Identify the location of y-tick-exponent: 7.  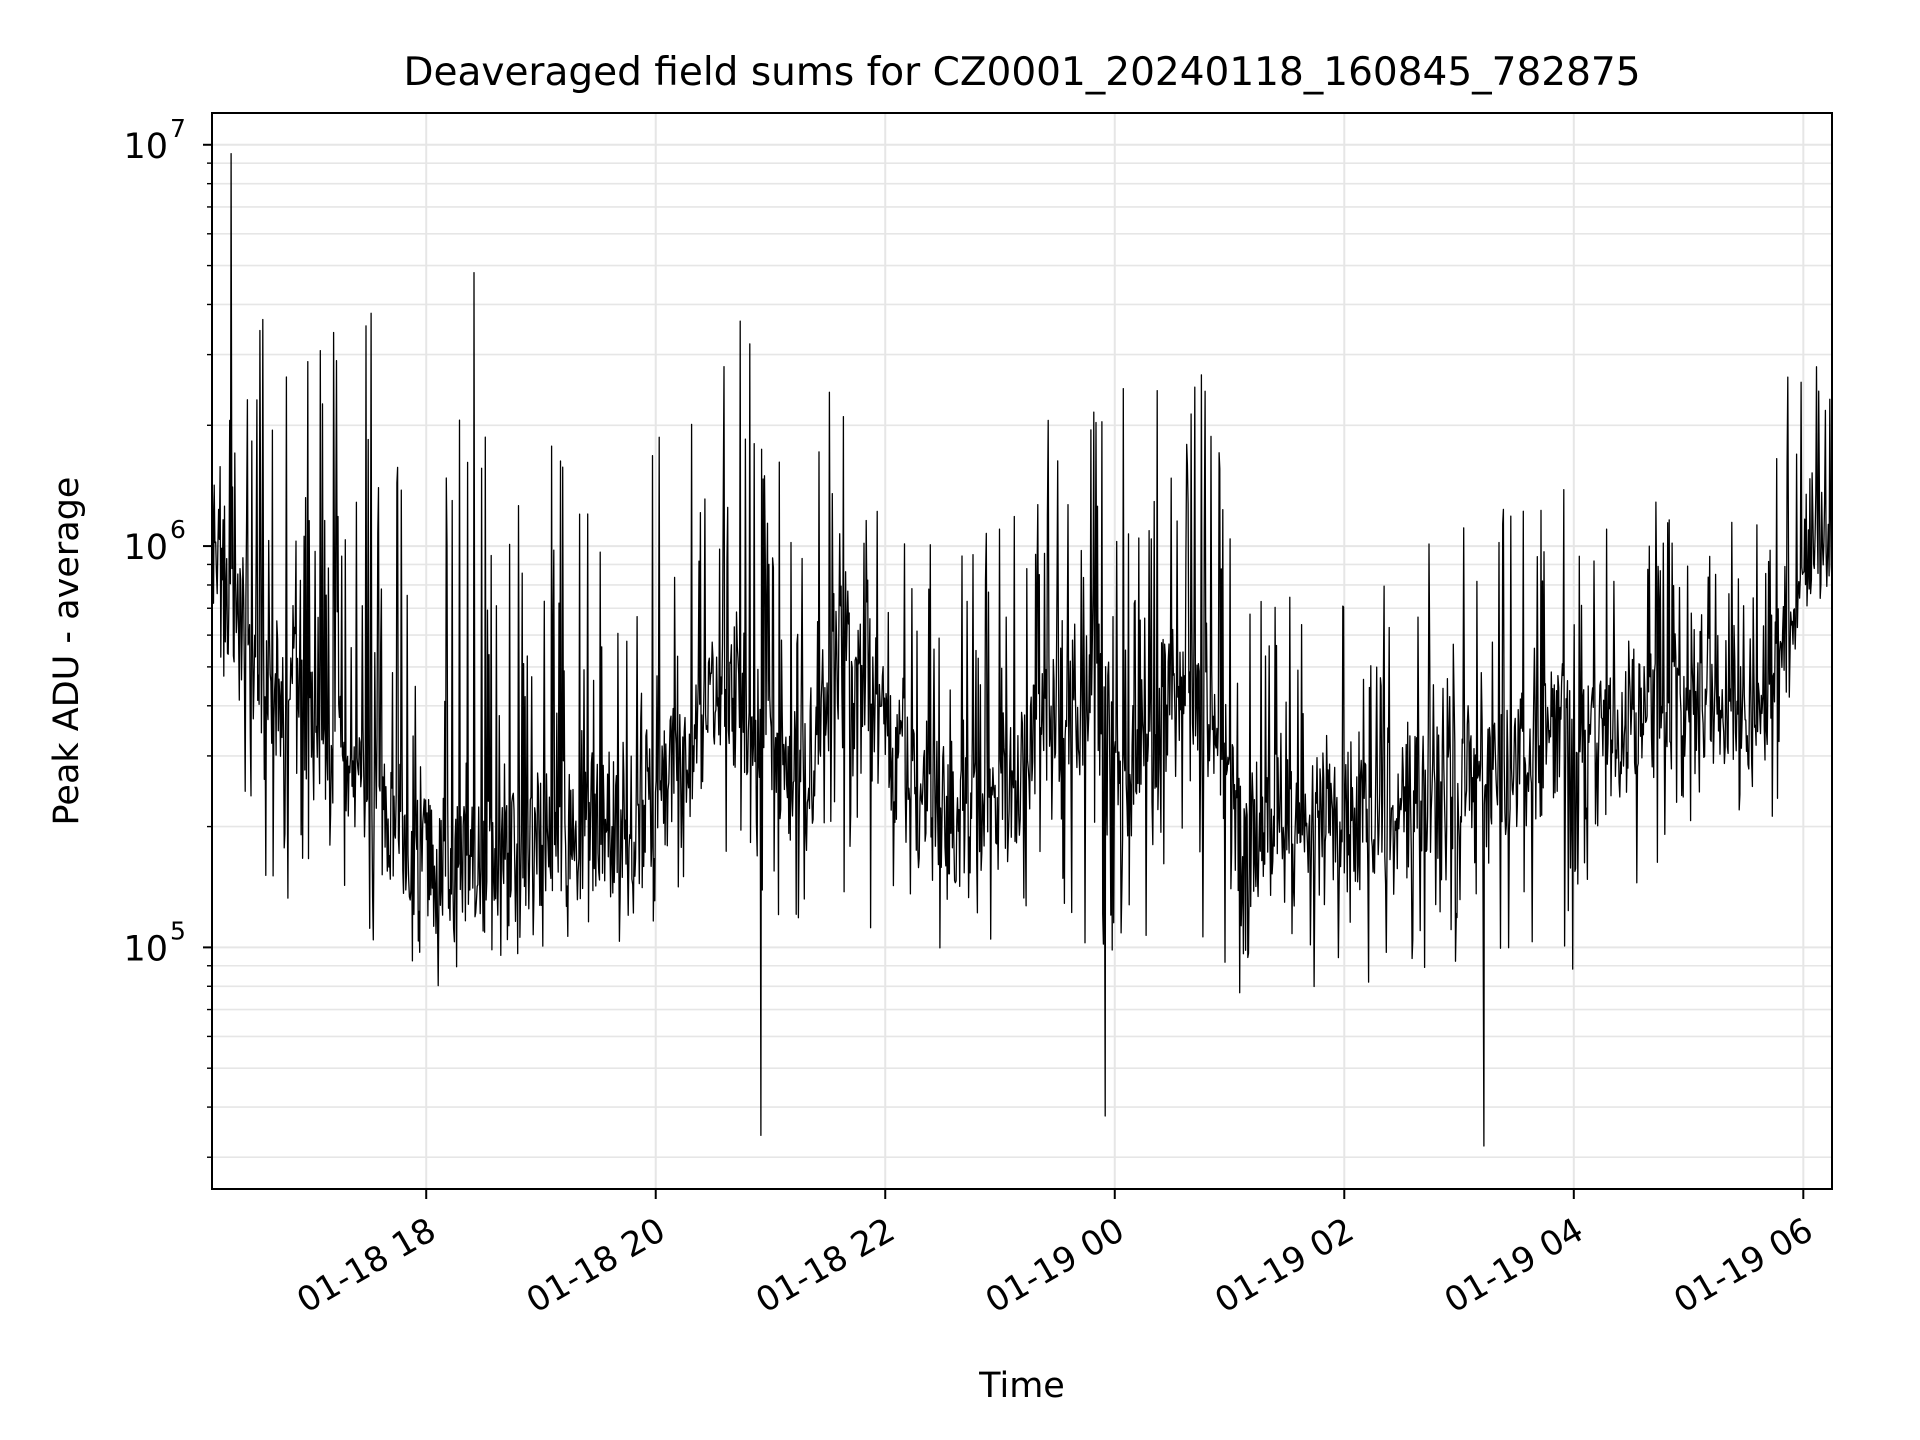
(178, 128).